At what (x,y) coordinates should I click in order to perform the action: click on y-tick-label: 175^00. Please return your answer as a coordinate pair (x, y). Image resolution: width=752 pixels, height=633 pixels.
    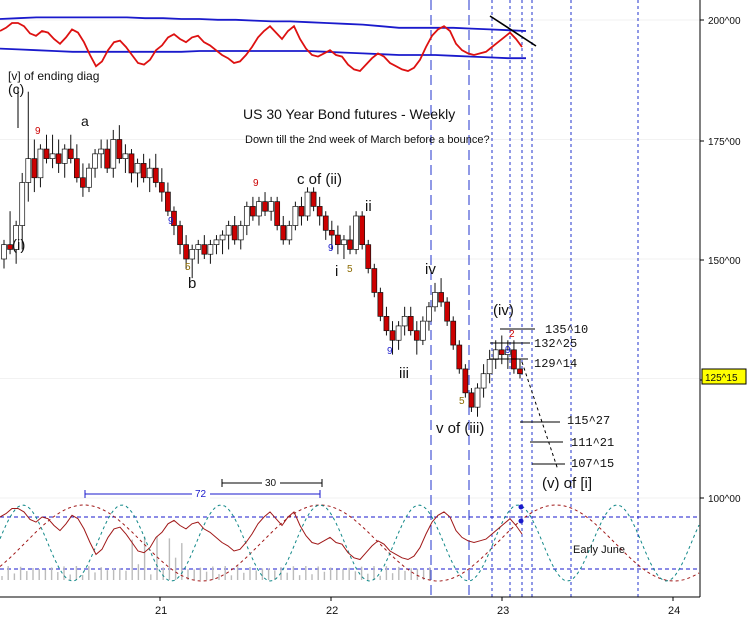
    Looking at the image, I should click on (724, 142).